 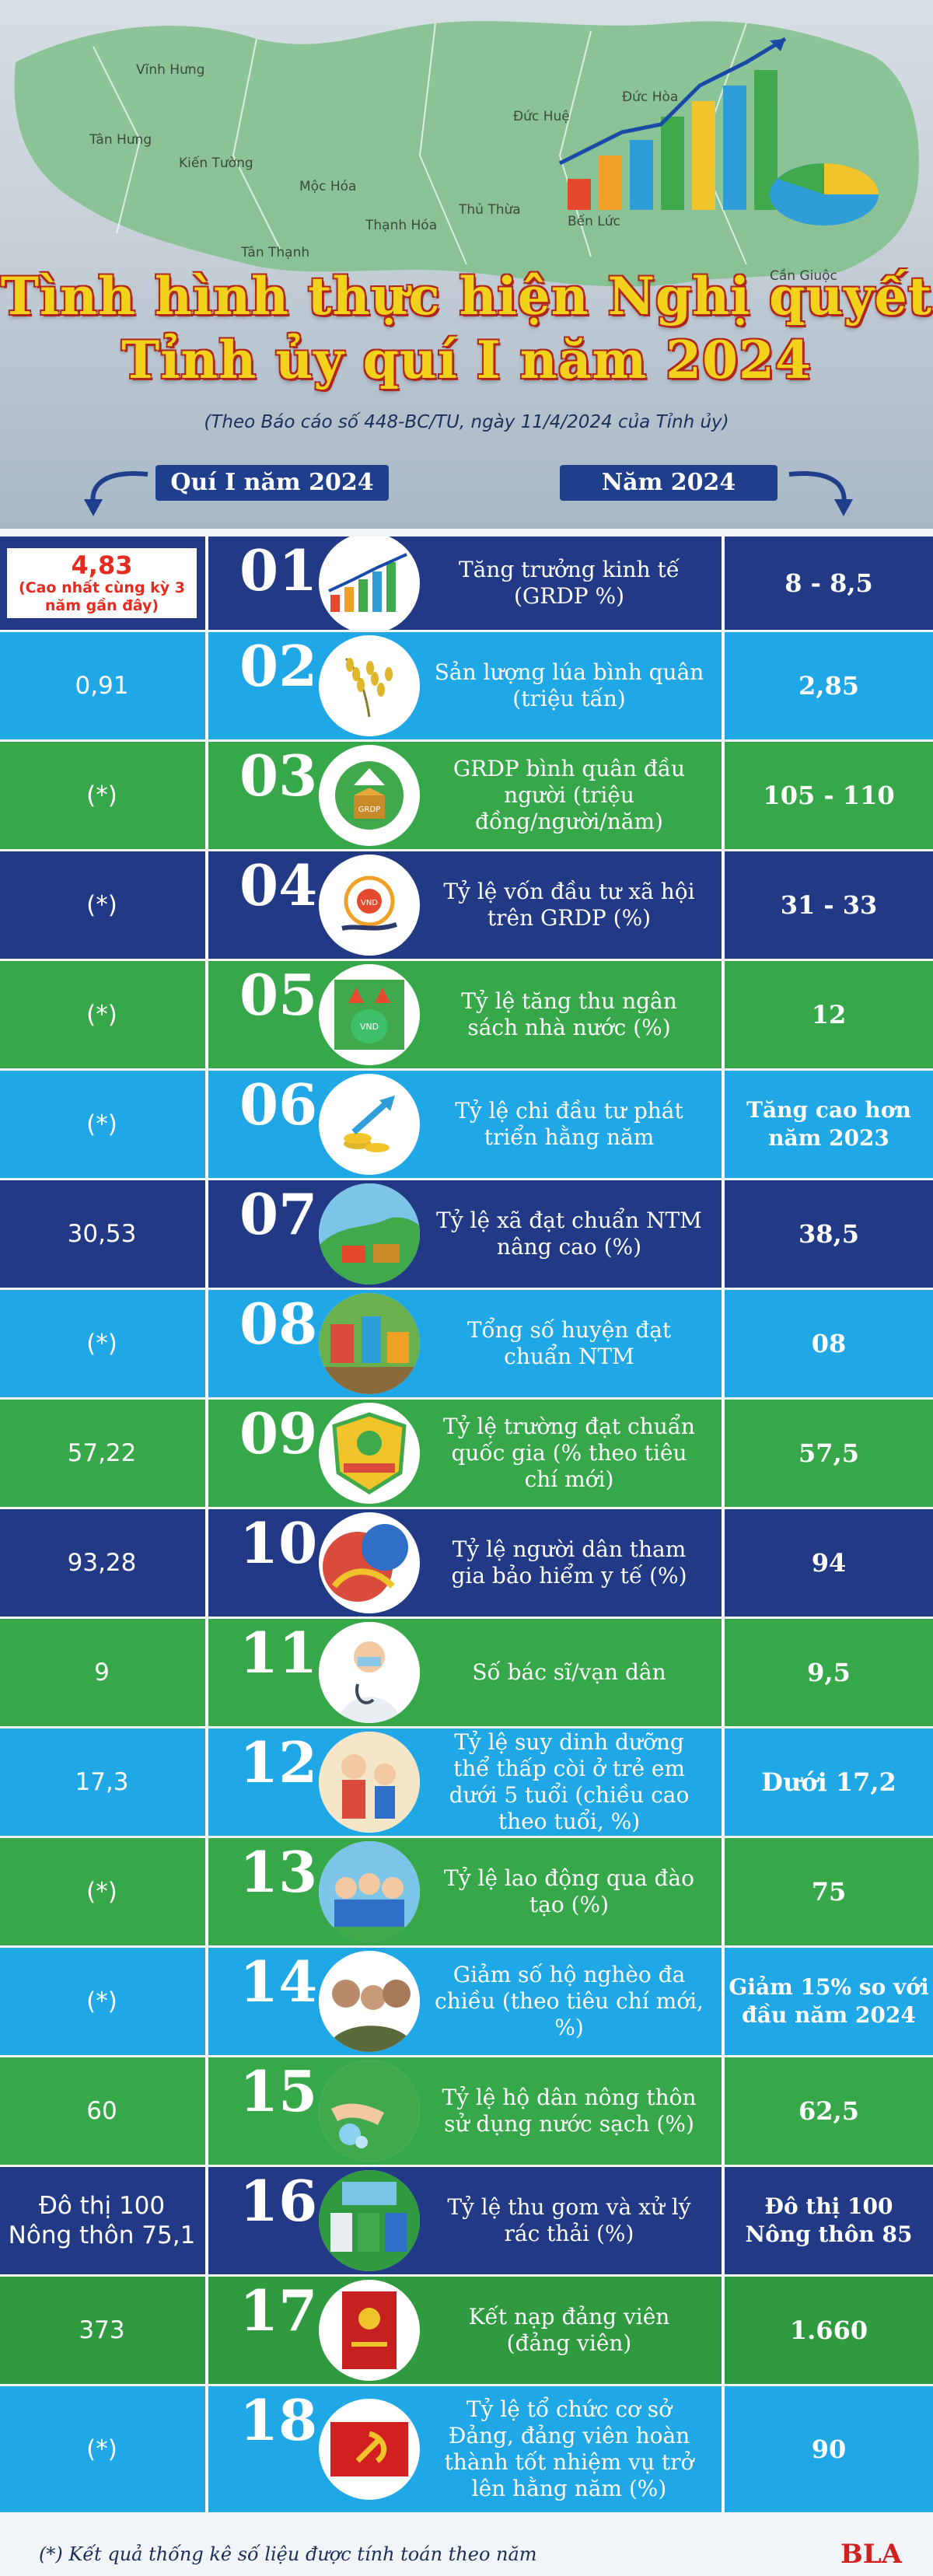 What do you see at coordinates (829, 1673) in the screenshot?
I see `target-value-text: 9,5` at bounding box center [829, 1673].